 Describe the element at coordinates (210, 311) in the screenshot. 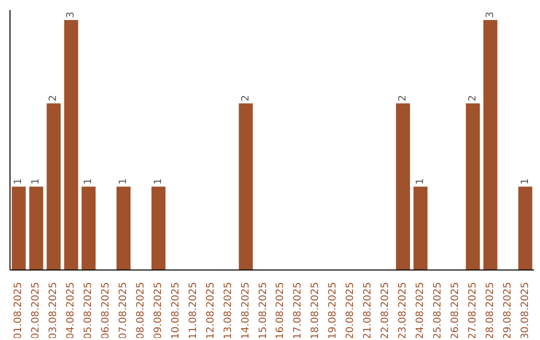

I see `x-tick-label: 12.08.2025` at that location.